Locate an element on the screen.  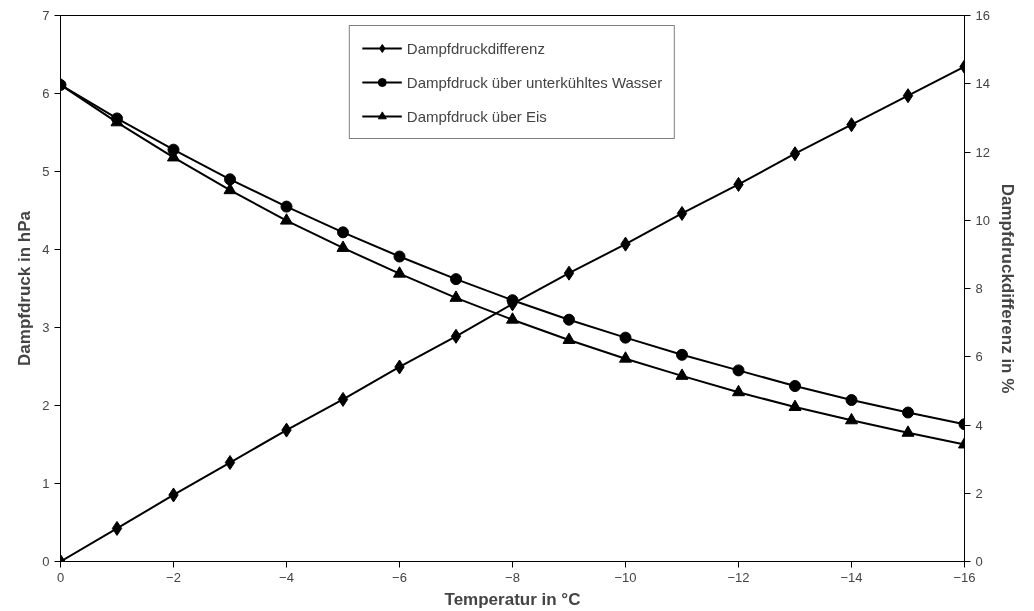
y2-tick-label: 0 is located at coordinates (979, 561).